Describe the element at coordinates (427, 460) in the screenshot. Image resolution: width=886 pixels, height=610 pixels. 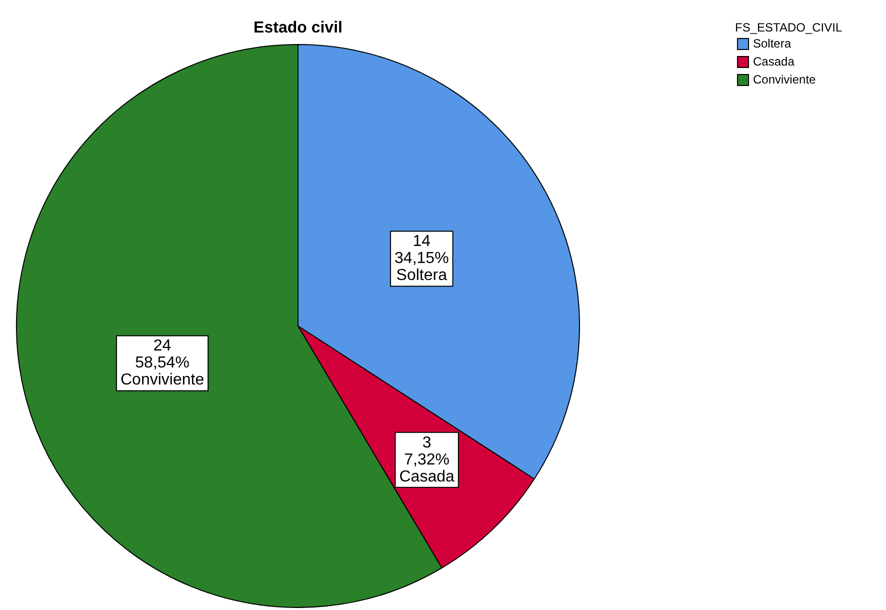
I see `data-label: 3 7,32% Casada` at that location.